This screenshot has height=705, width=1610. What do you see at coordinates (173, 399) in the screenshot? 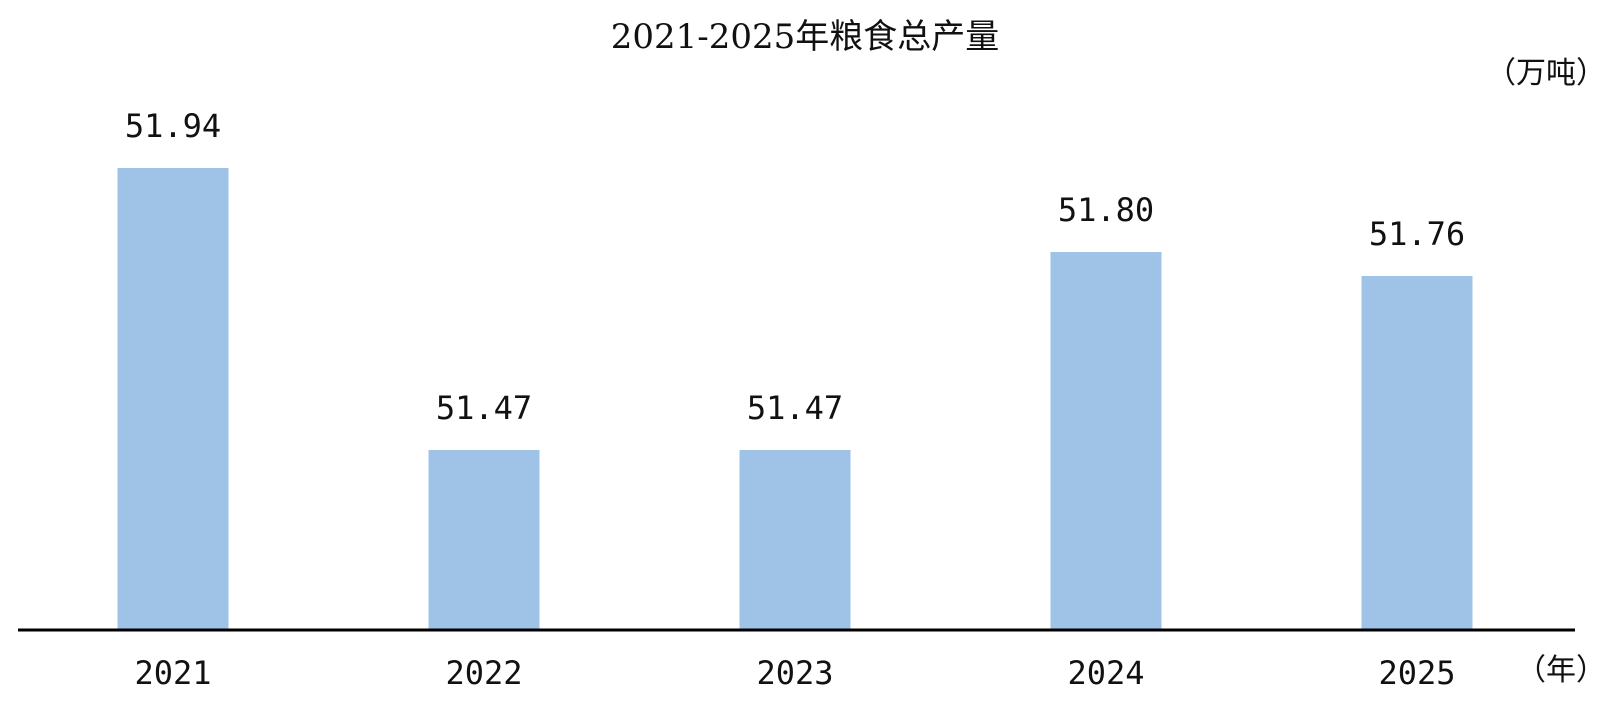
I see `bar-2021` at bounding box center [173, 399].